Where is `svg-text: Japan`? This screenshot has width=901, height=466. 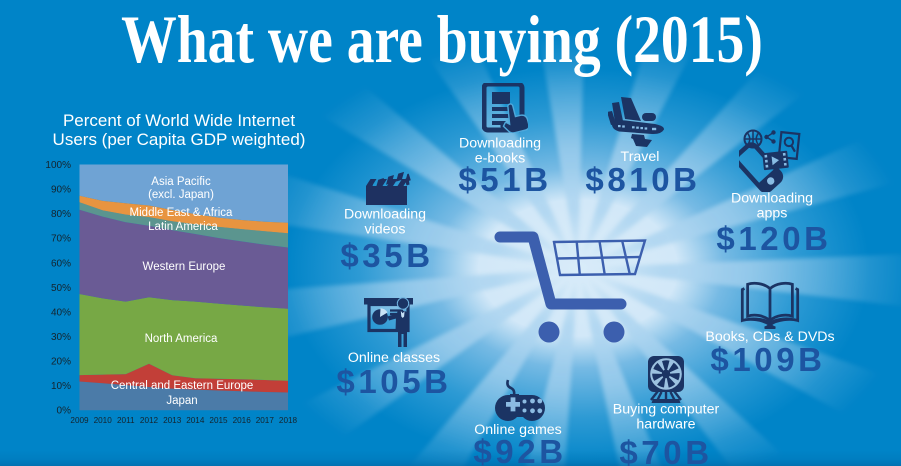 svg-text: Japan is located at coordinates (181, 401).